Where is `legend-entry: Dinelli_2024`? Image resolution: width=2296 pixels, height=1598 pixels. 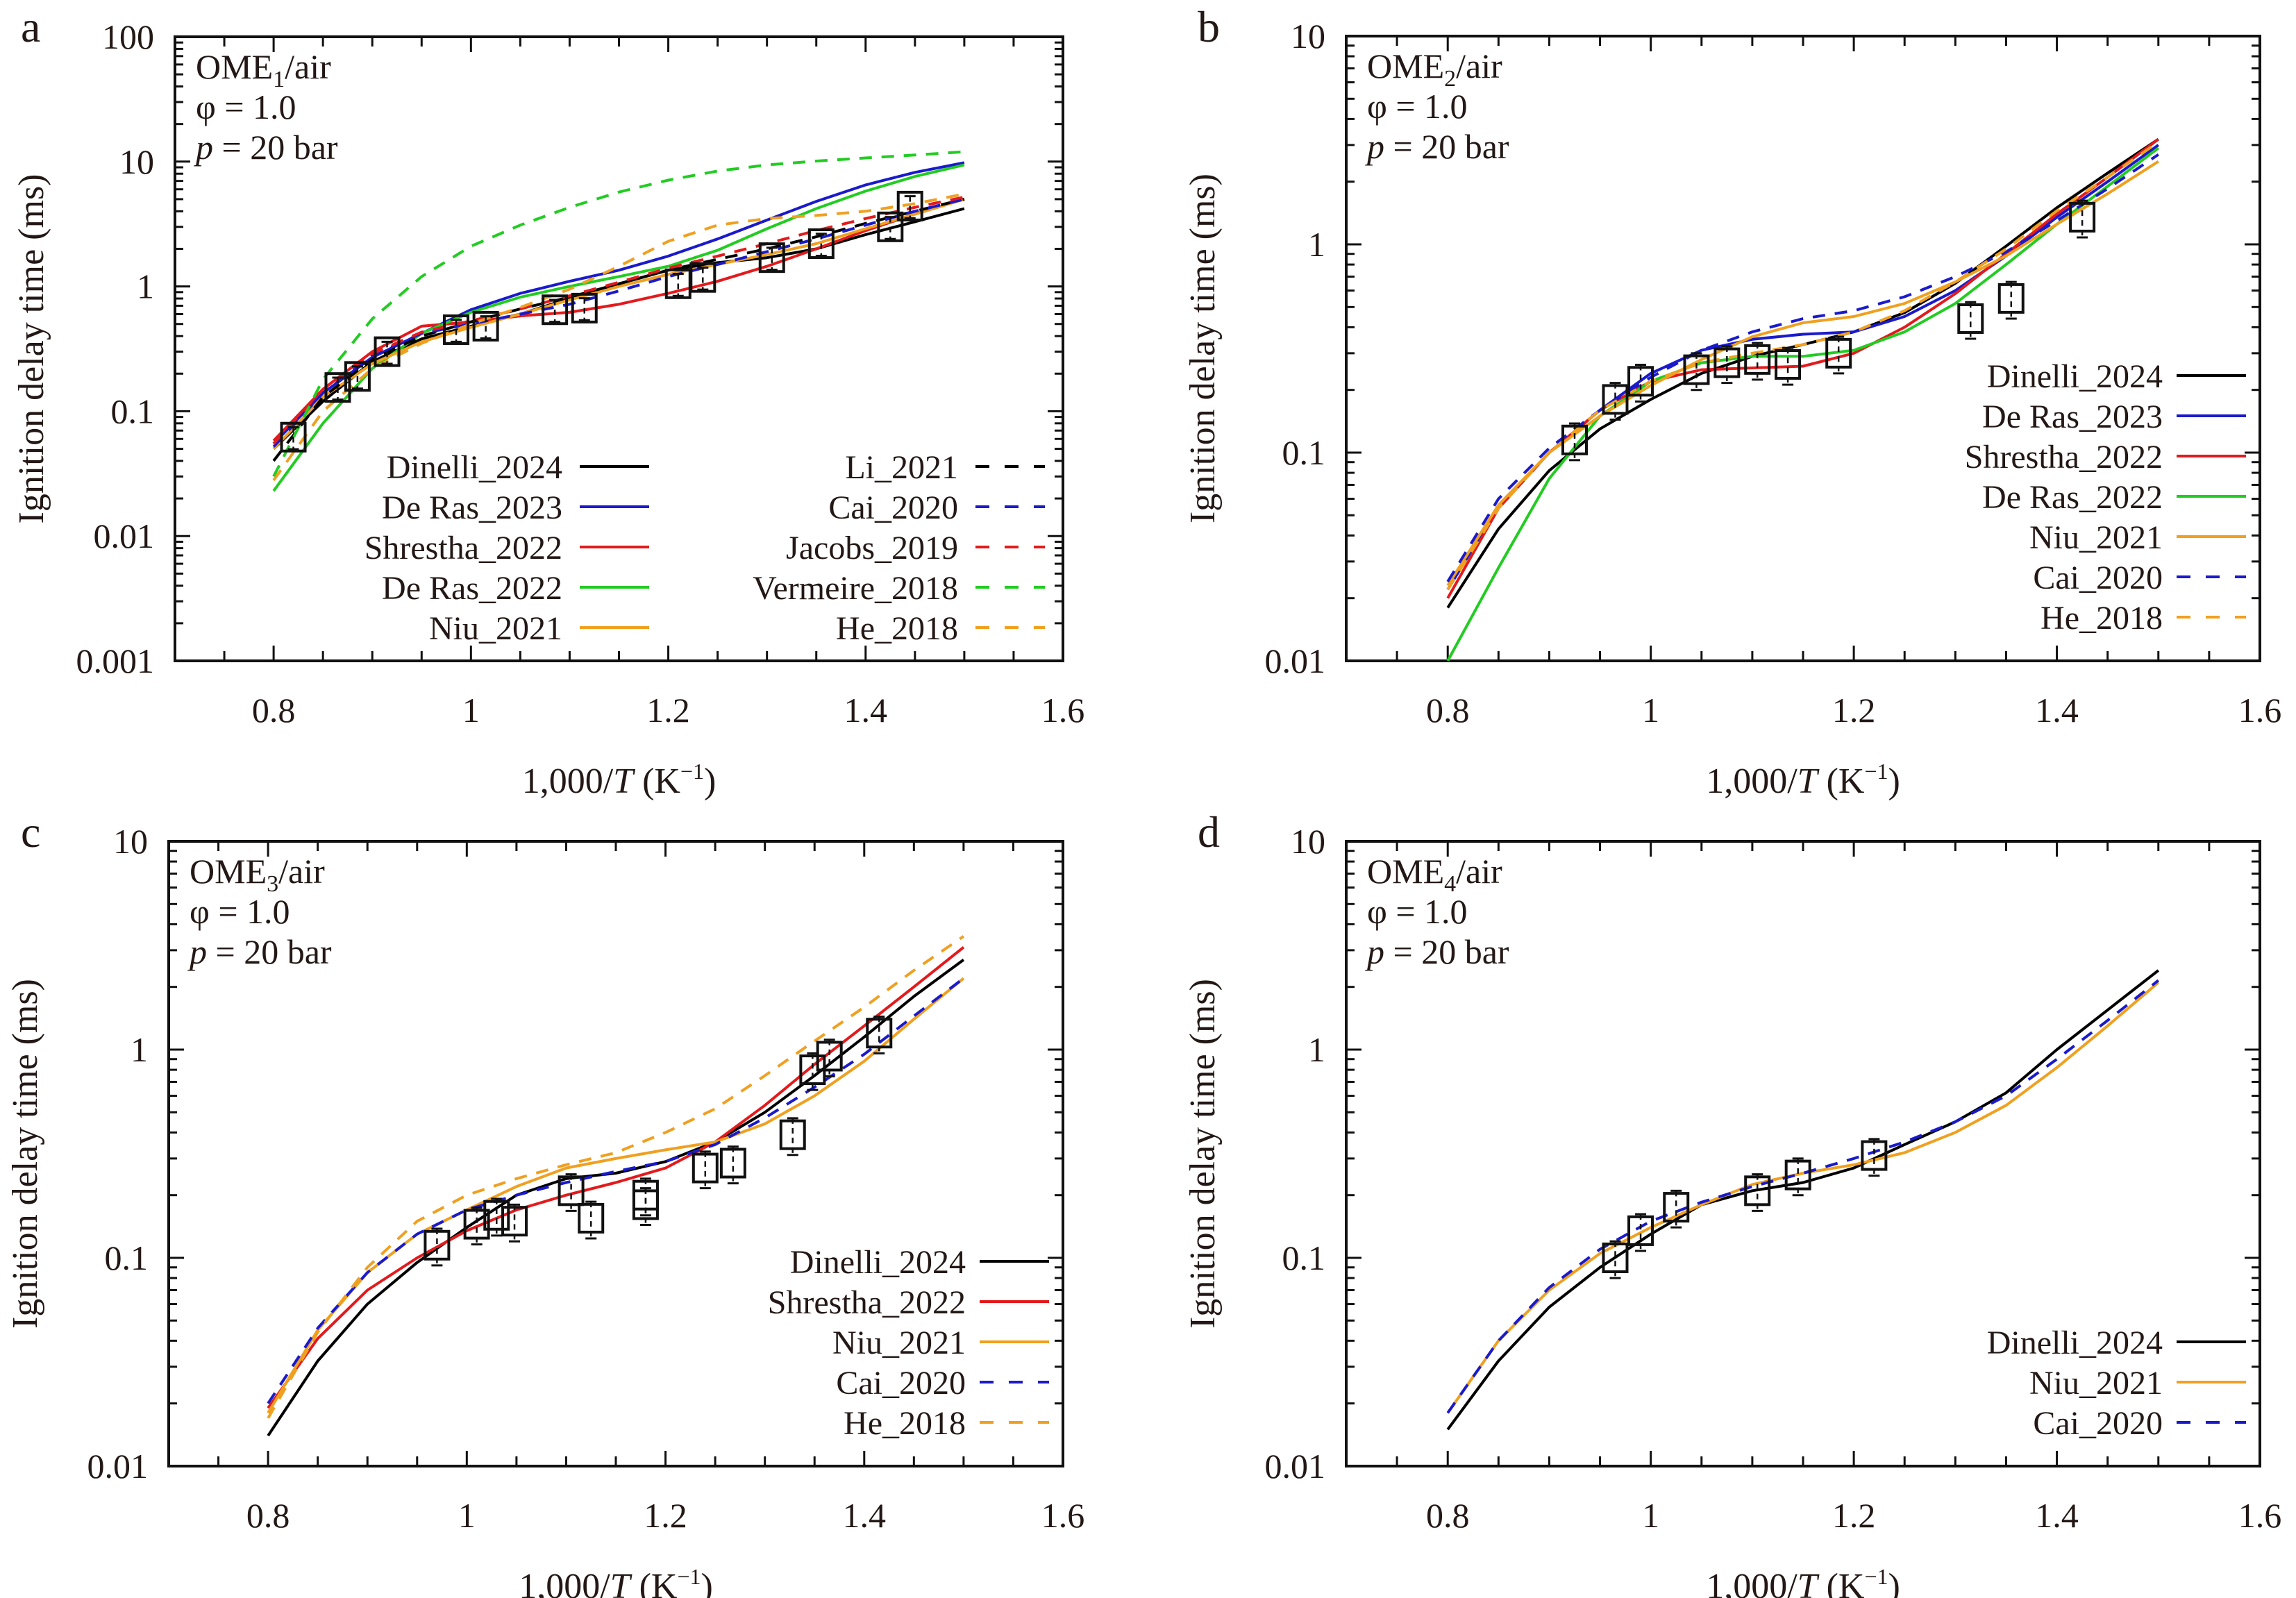
legend-entry: Dinelli_2024 is located at coordinates (919, 1263).